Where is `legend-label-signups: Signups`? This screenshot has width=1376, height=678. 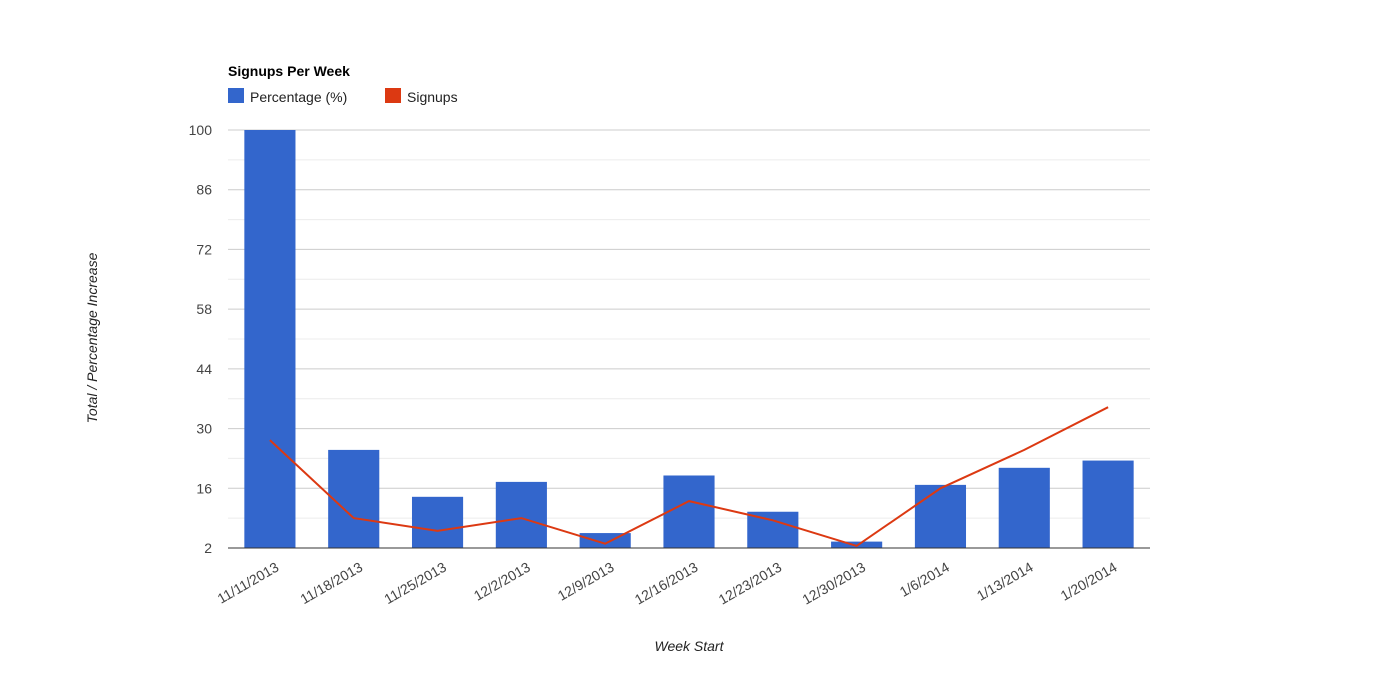
legend-label-signups: Signups is located at coordinates (432, 97).